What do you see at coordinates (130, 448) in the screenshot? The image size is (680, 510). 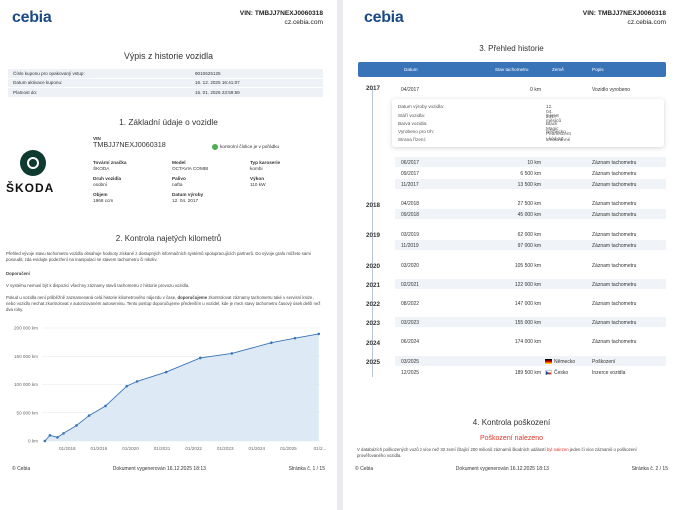 I see `x-tick-label: 01/2020` at bounding box center [130, 448].